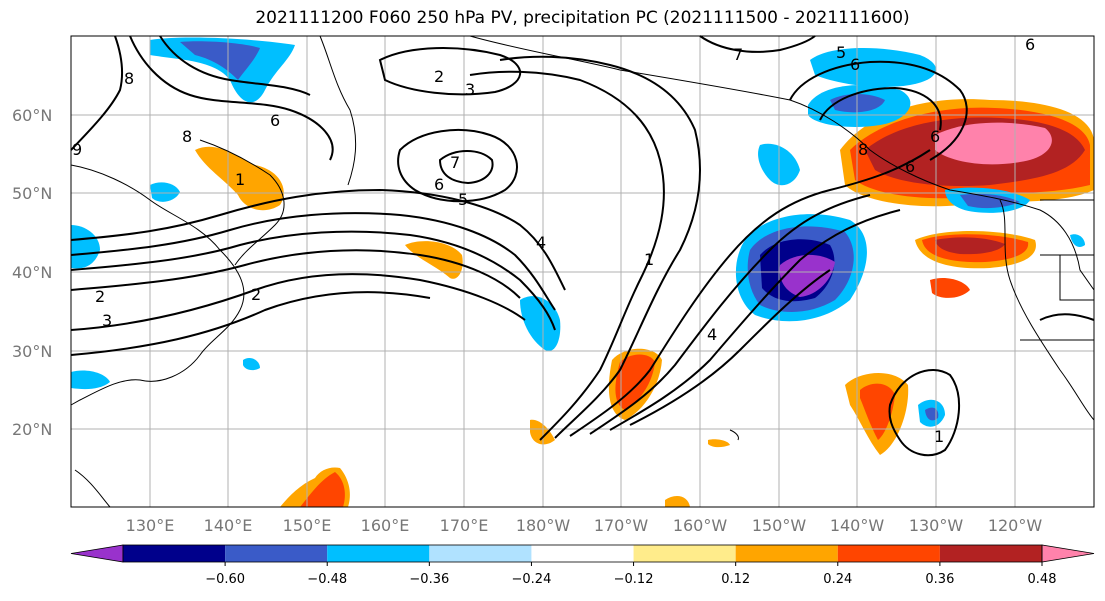  What do you see at coordinates (97, 553) in the screenshot?
I see `colorbar-extend-low` at bounding box center [97, 553].